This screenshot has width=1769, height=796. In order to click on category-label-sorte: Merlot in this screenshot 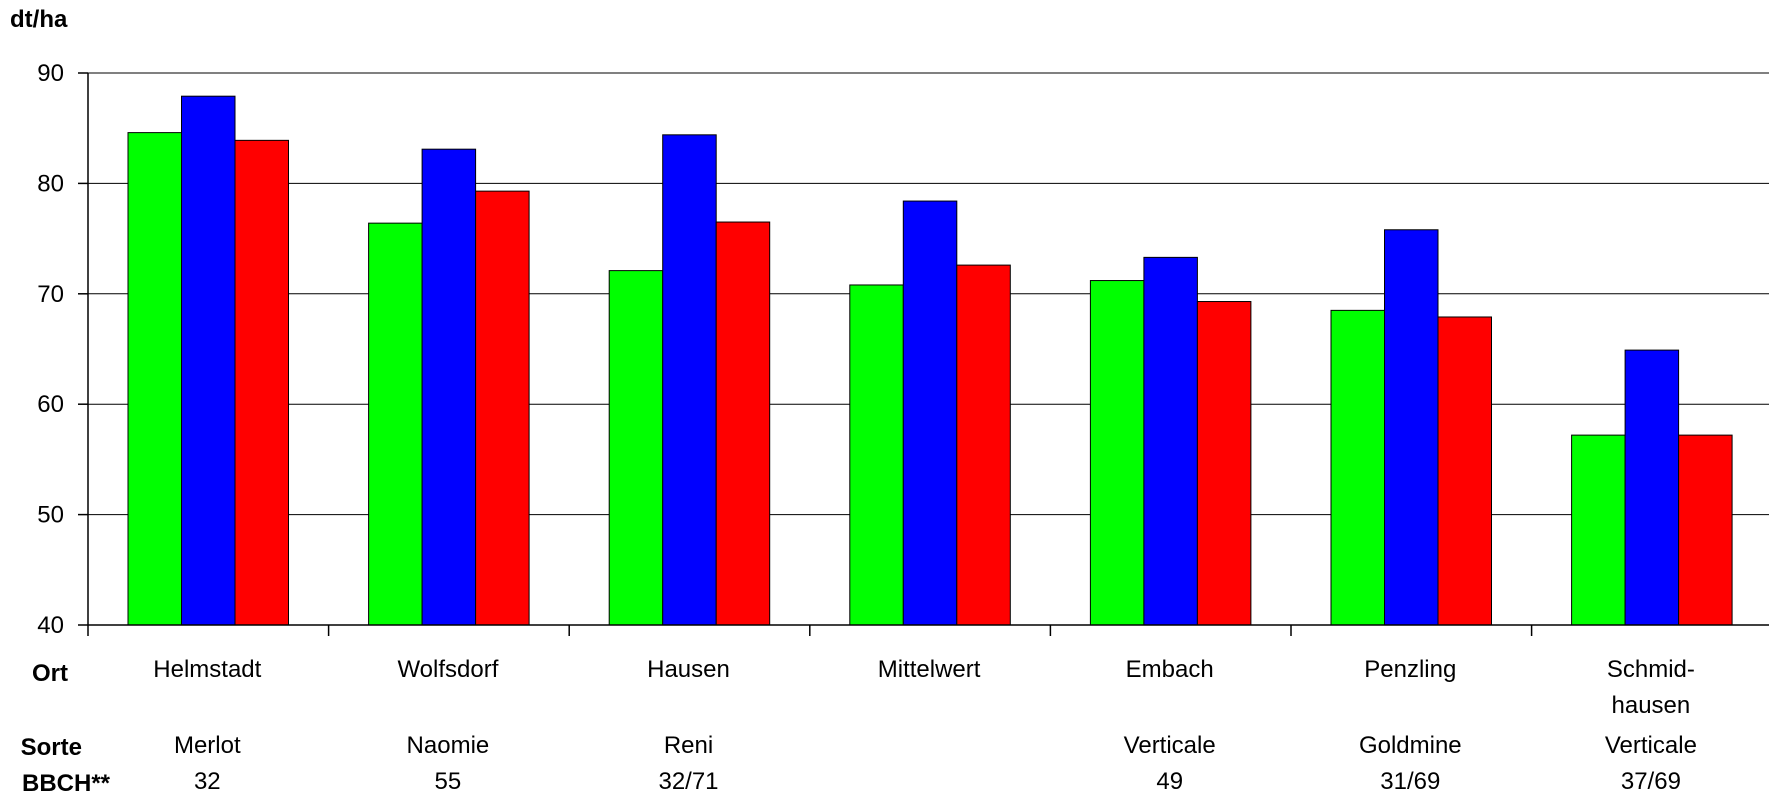, I will do `click(207, 745)`.